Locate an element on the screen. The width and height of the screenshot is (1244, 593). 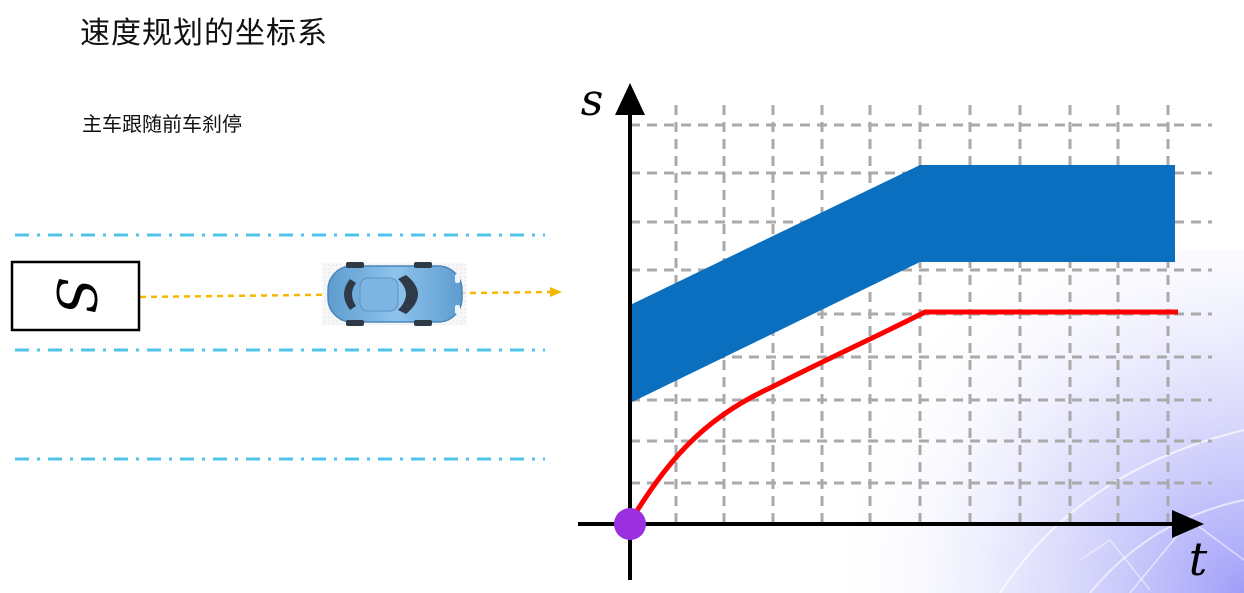
page-title: 速度规划的坐标系 is located at coordinates (204, 33).